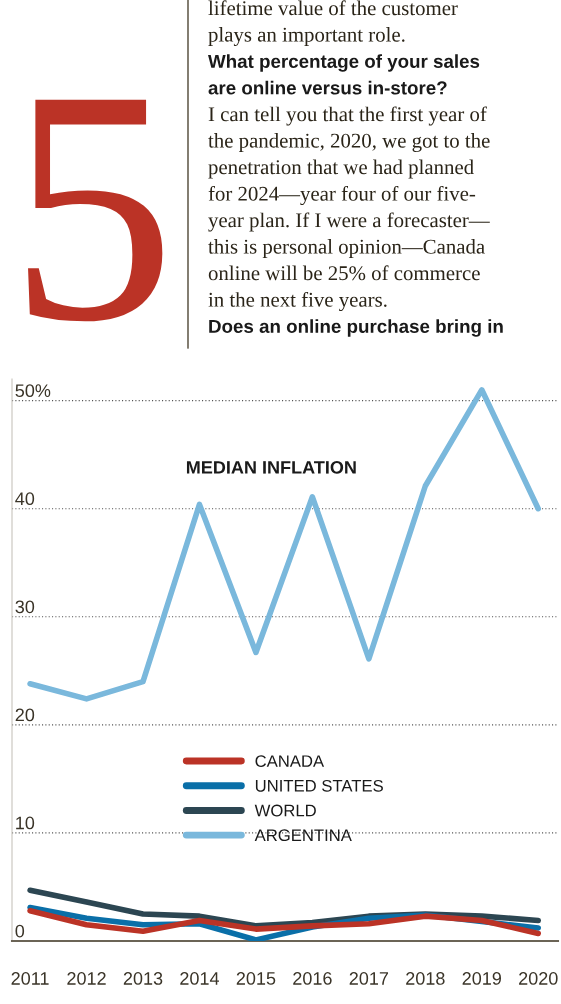 The image size is (561, 1004). I want to click on x-tick-label: 2020, so click(538, 978).